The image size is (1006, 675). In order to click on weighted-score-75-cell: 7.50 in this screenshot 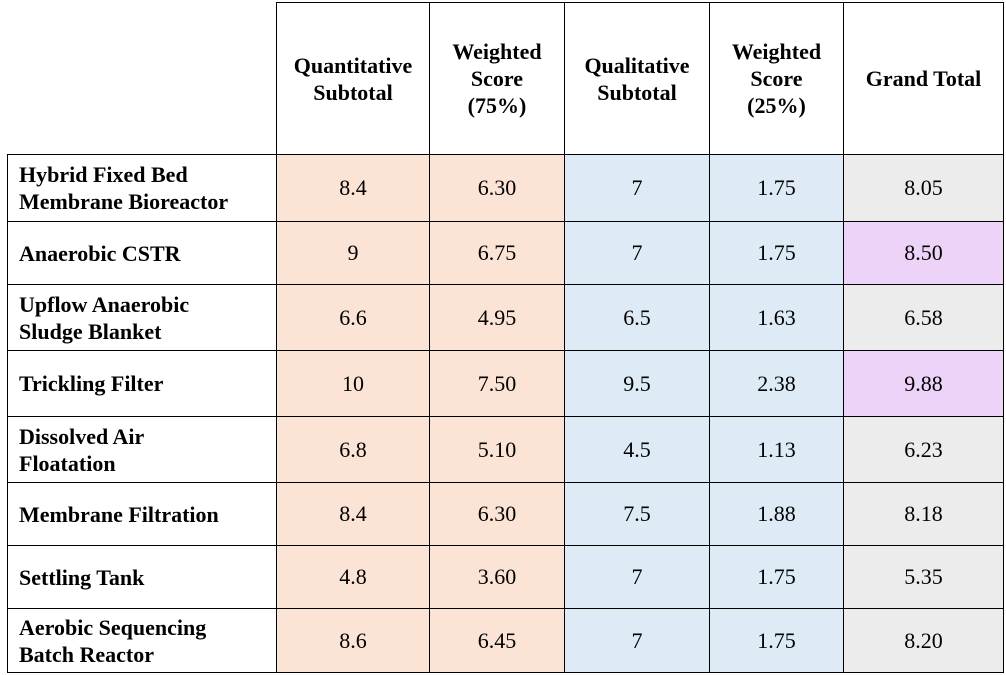, I will do `click(497, 383)`.